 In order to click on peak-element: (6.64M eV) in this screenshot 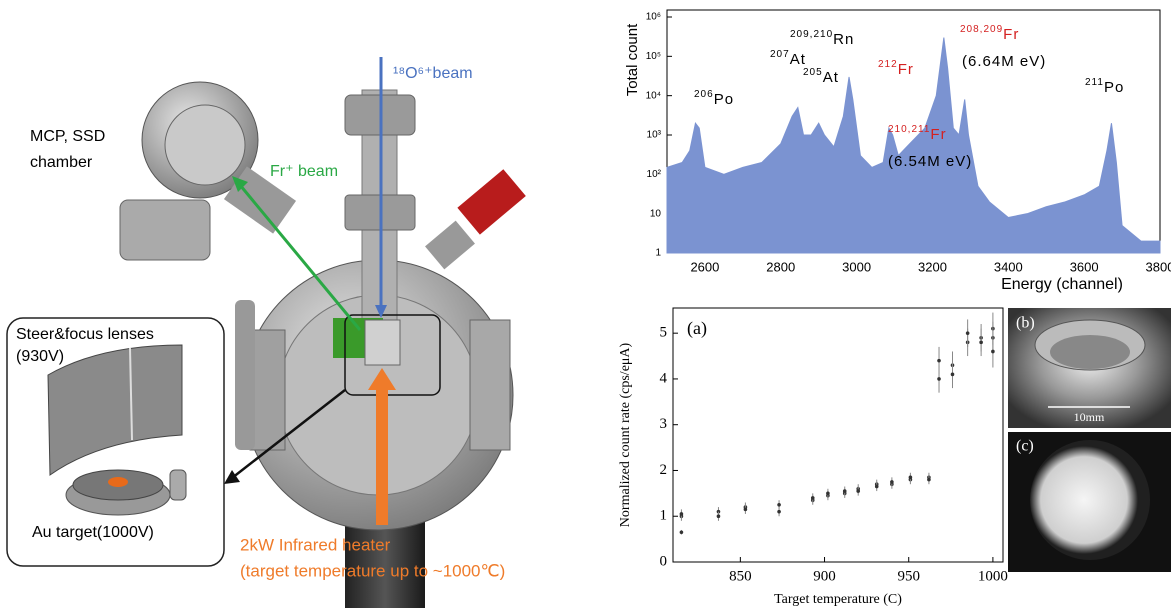, I will do `click(1004, 61)`.